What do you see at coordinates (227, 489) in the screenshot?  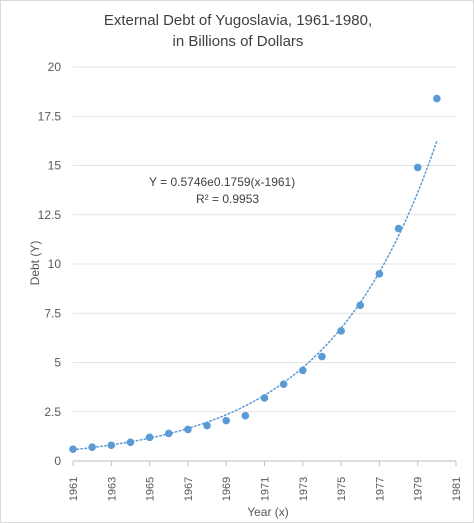 I see `x-tick-label: 1969` at bounding box center [227, 489].